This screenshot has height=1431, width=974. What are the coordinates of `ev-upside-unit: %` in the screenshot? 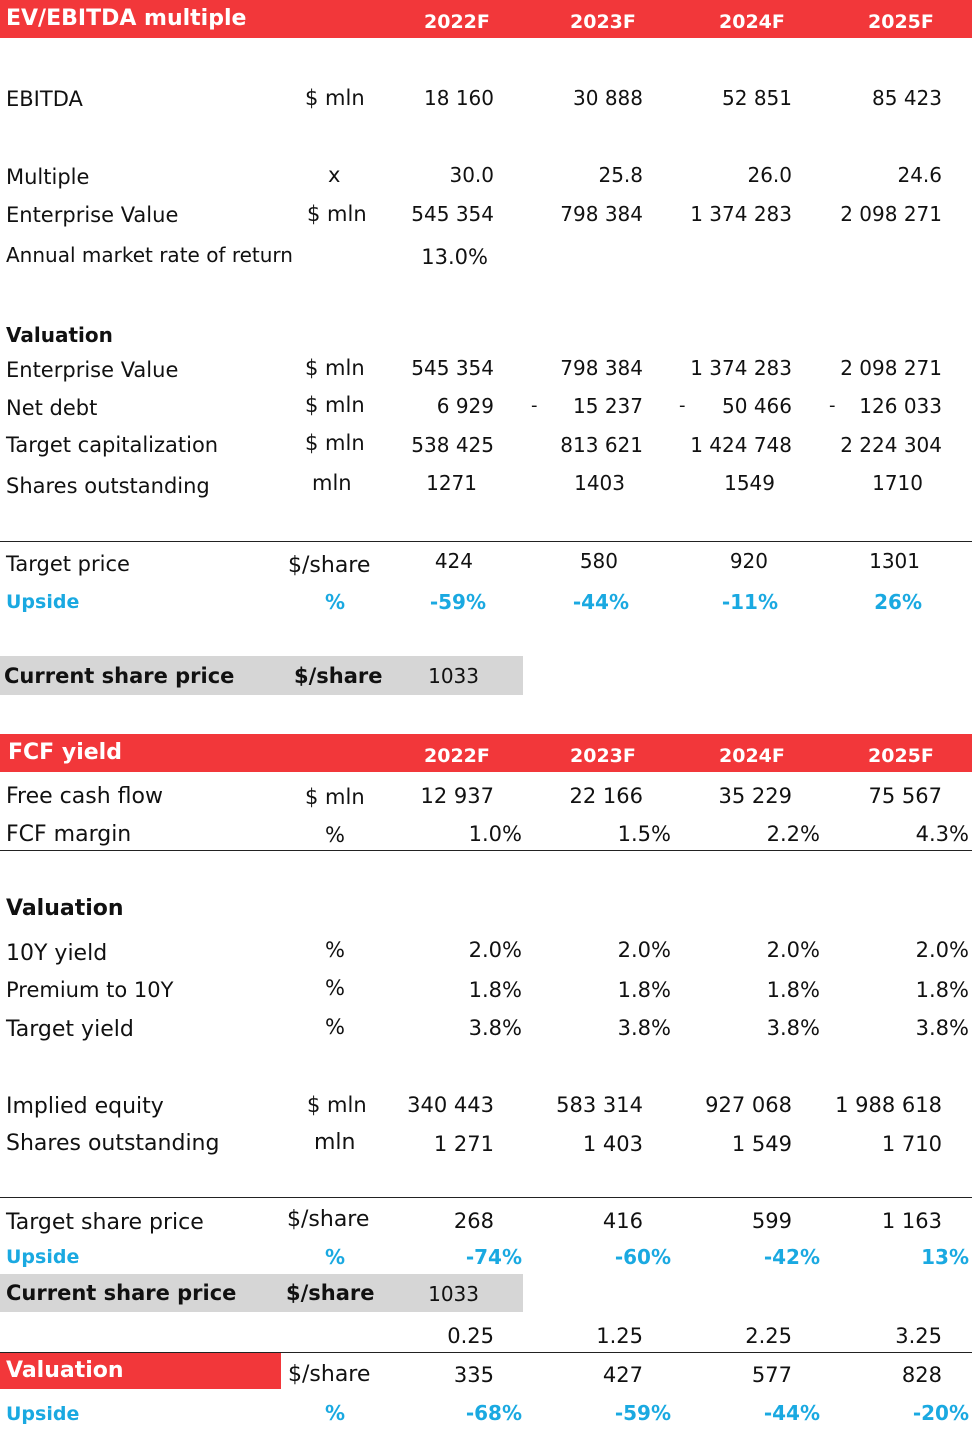 It's located at (335, 602).